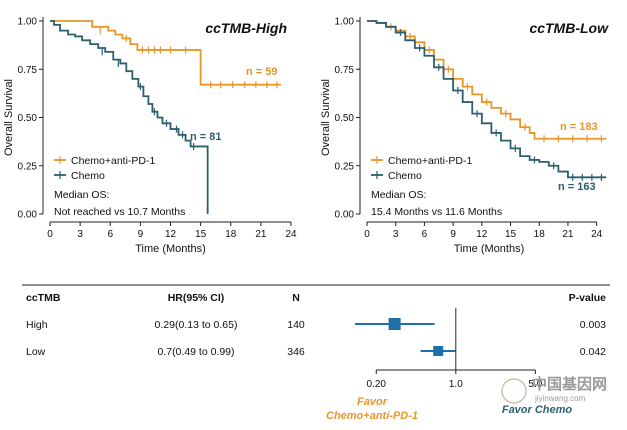 Image resolution: width=627 pixels, height=430 pixels. What do you see at coordinates (560, 398) in the screenshot?
I see `watermark-subtext: jiyinwang.com` at bounding box center [560, 398].